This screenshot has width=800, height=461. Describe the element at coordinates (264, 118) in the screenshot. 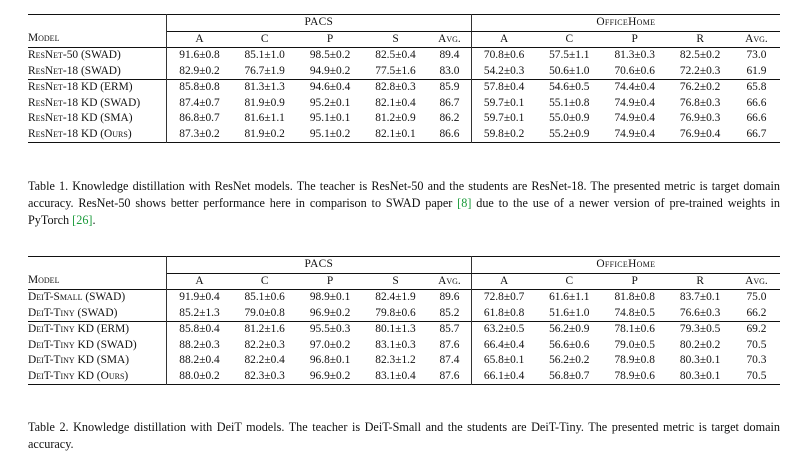

I see `table-cell: 81.6±1.1` at that location.